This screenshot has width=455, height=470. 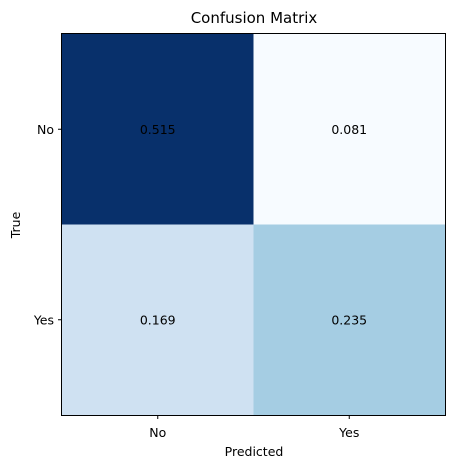 What do you see at coordinates (157, 432) in the screenshot?
I see `x-tick-label: No` at bounding box center [157, 432].